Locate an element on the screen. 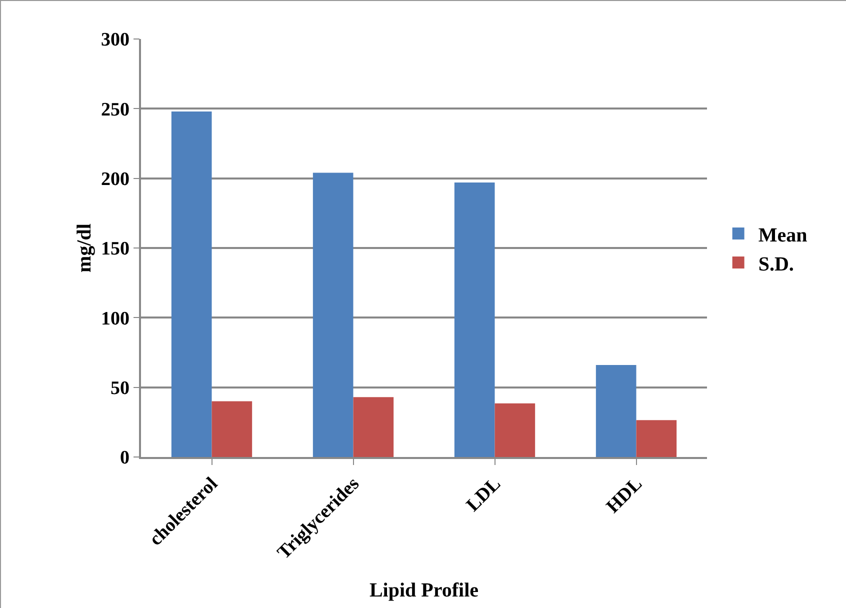  y-tick-label: 300 is located at coordinates (115, 40).